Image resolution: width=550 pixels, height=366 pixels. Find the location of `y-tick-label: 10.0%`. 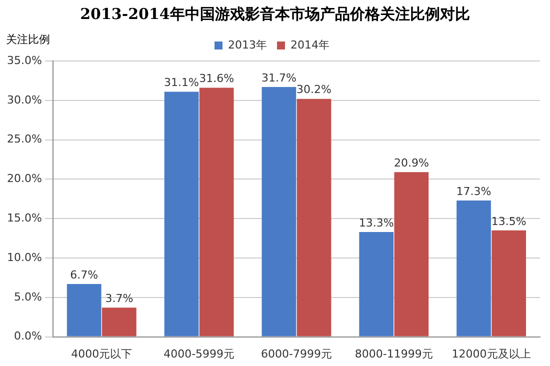

y-tick-label: 10.0% is located at coordinates (24, 257).